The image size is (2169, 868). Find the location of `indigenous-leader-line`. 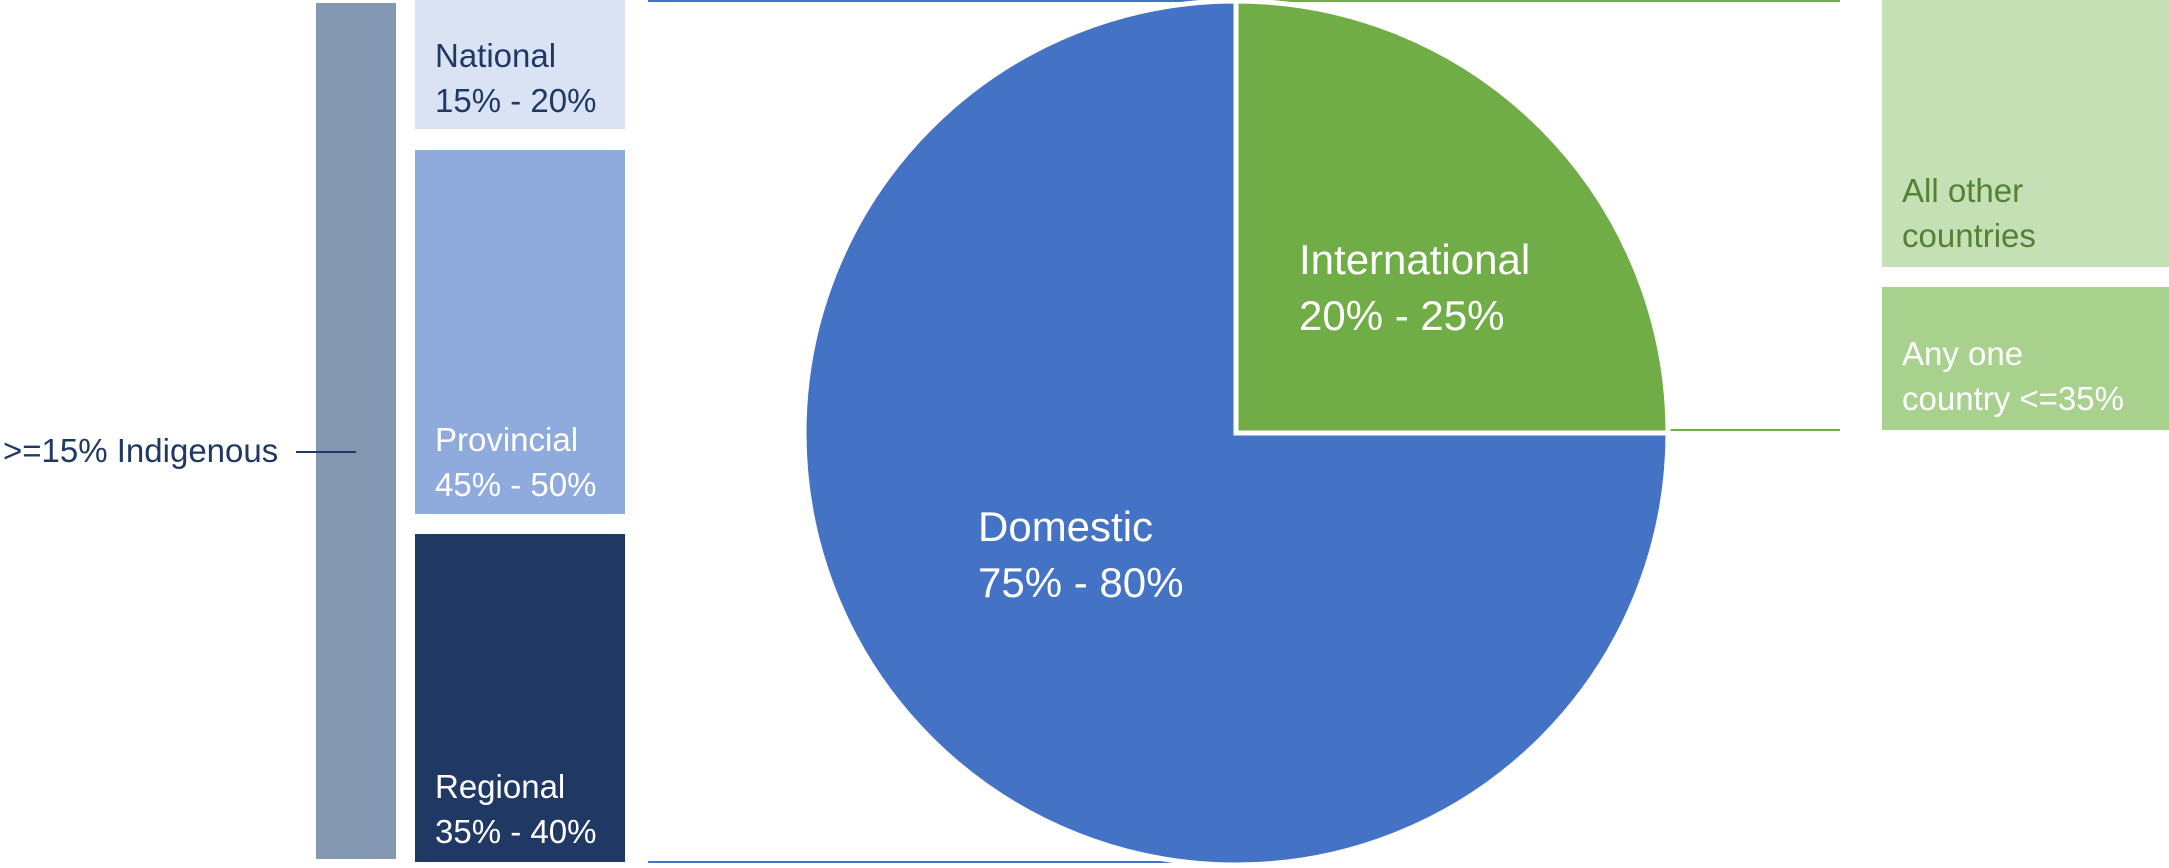

indigenous-leader-line is located at coordinates (326, 452).